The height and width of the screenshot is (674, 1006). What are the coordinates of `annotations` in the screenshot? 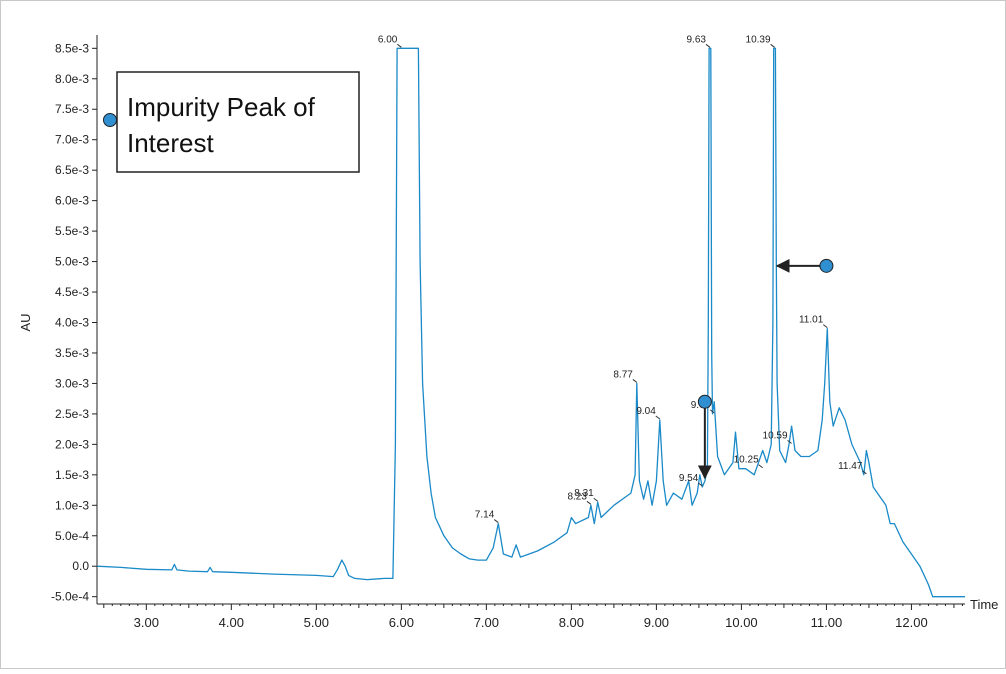 It's located at (765, 369).